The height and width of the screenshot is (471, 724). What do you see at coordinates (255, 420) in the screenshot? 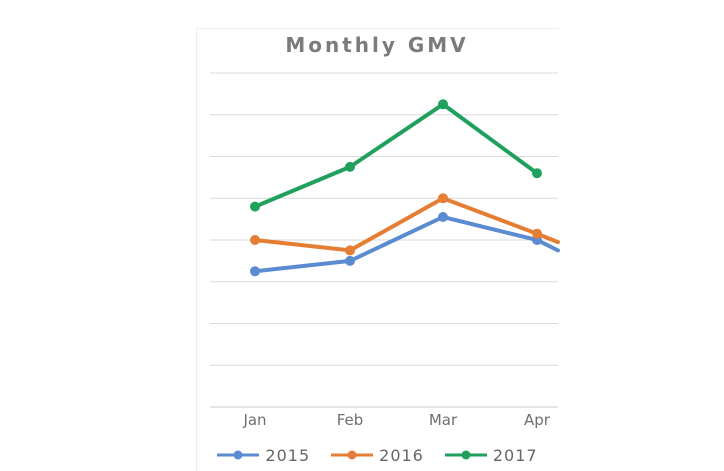
I see `x-tick-jan: Jan` at bounding box center [255, 420].